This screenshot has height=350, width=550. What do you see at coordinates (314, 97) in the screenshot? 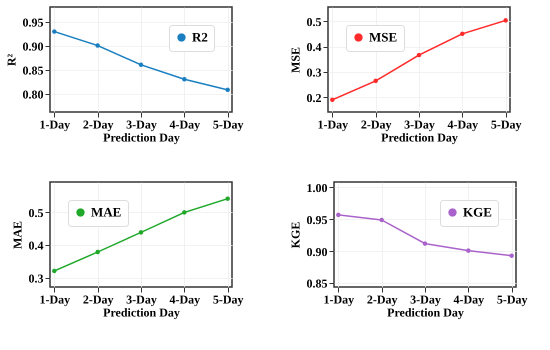
I see `y-tick-label: 0.2` at bounding box center [314, 97].